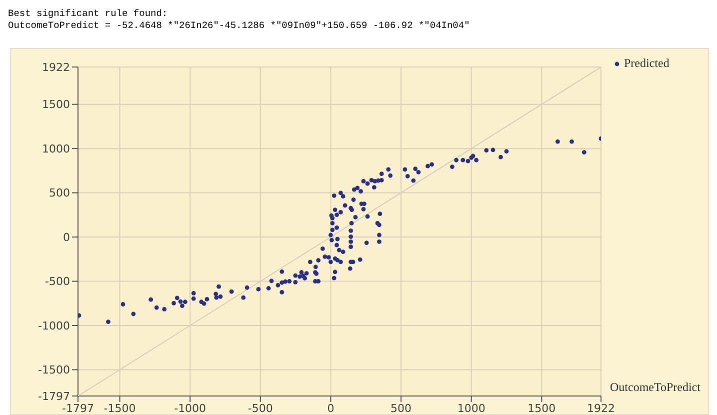  Describe the element at coordinates (260, 408) in the screenshot. I see `x-tick-label: -500` at that location.